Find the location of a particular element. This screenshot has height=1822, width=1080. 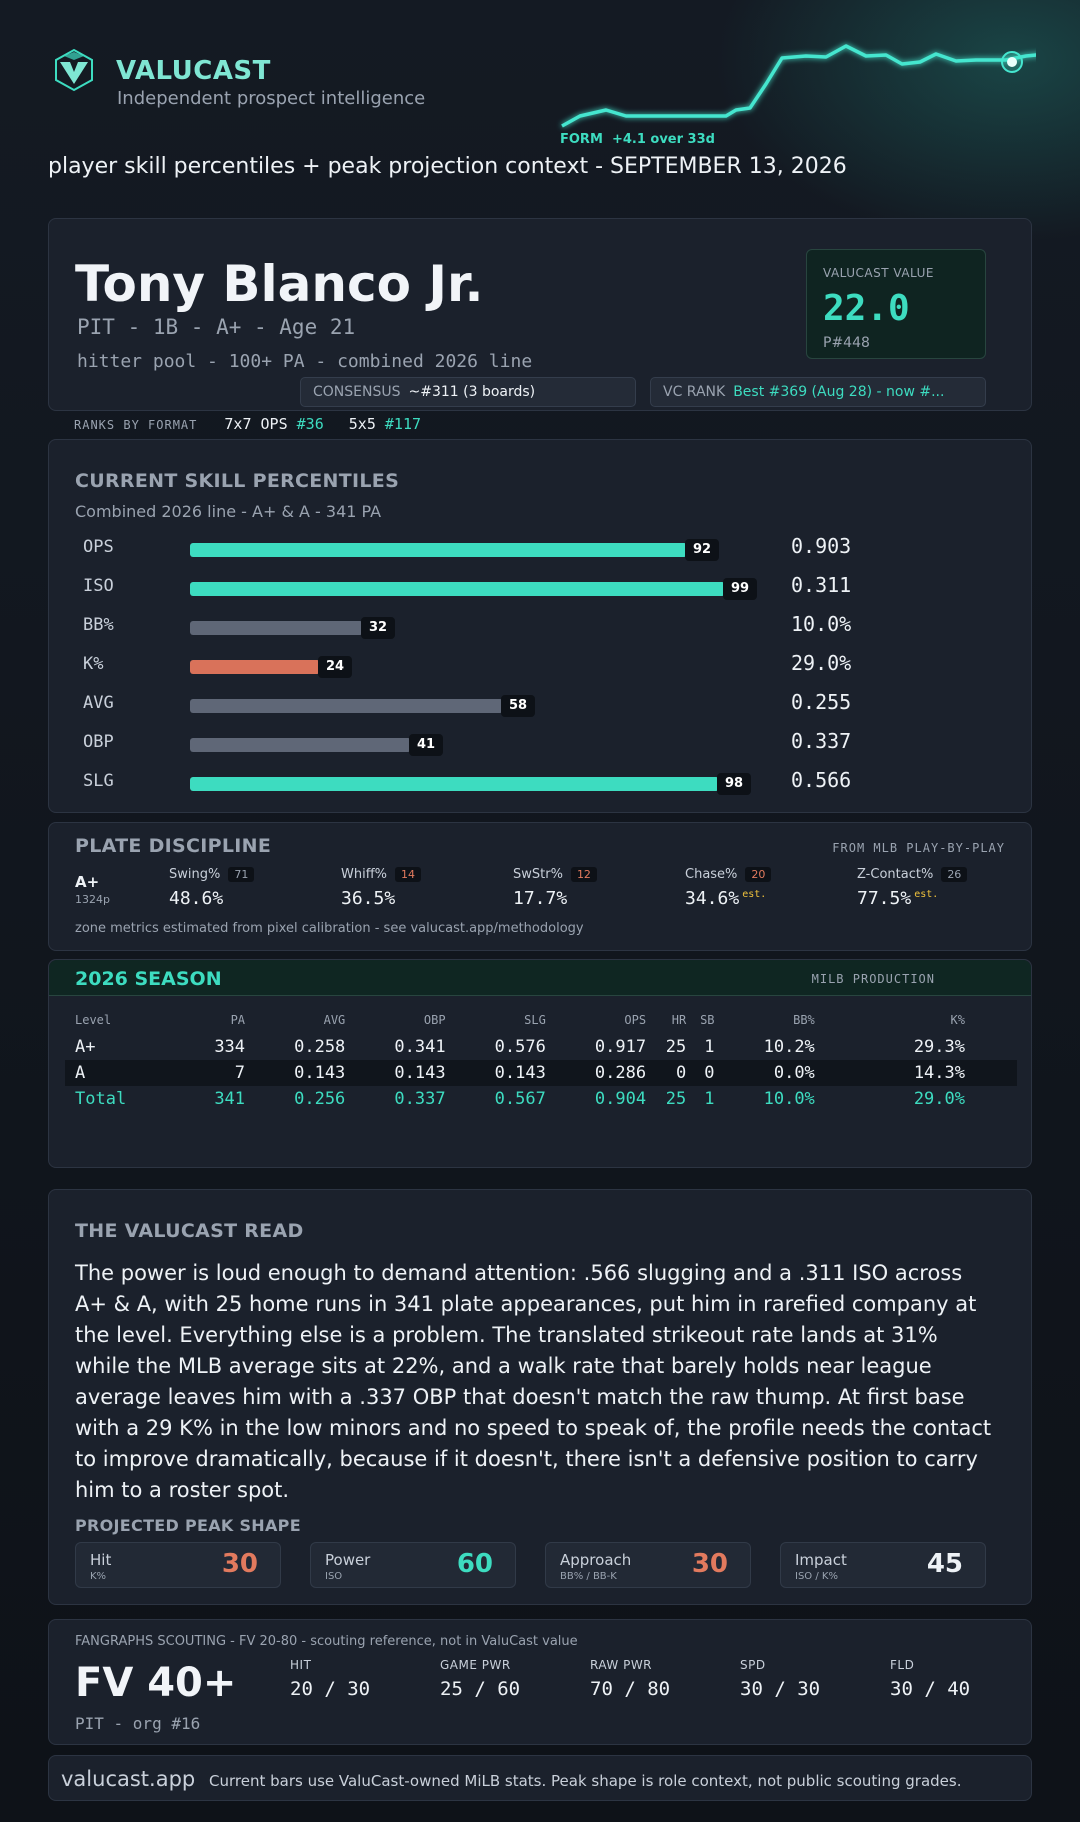

form-delta-label: FORM +4.1 over 33d is located at coordinates (637, 139).